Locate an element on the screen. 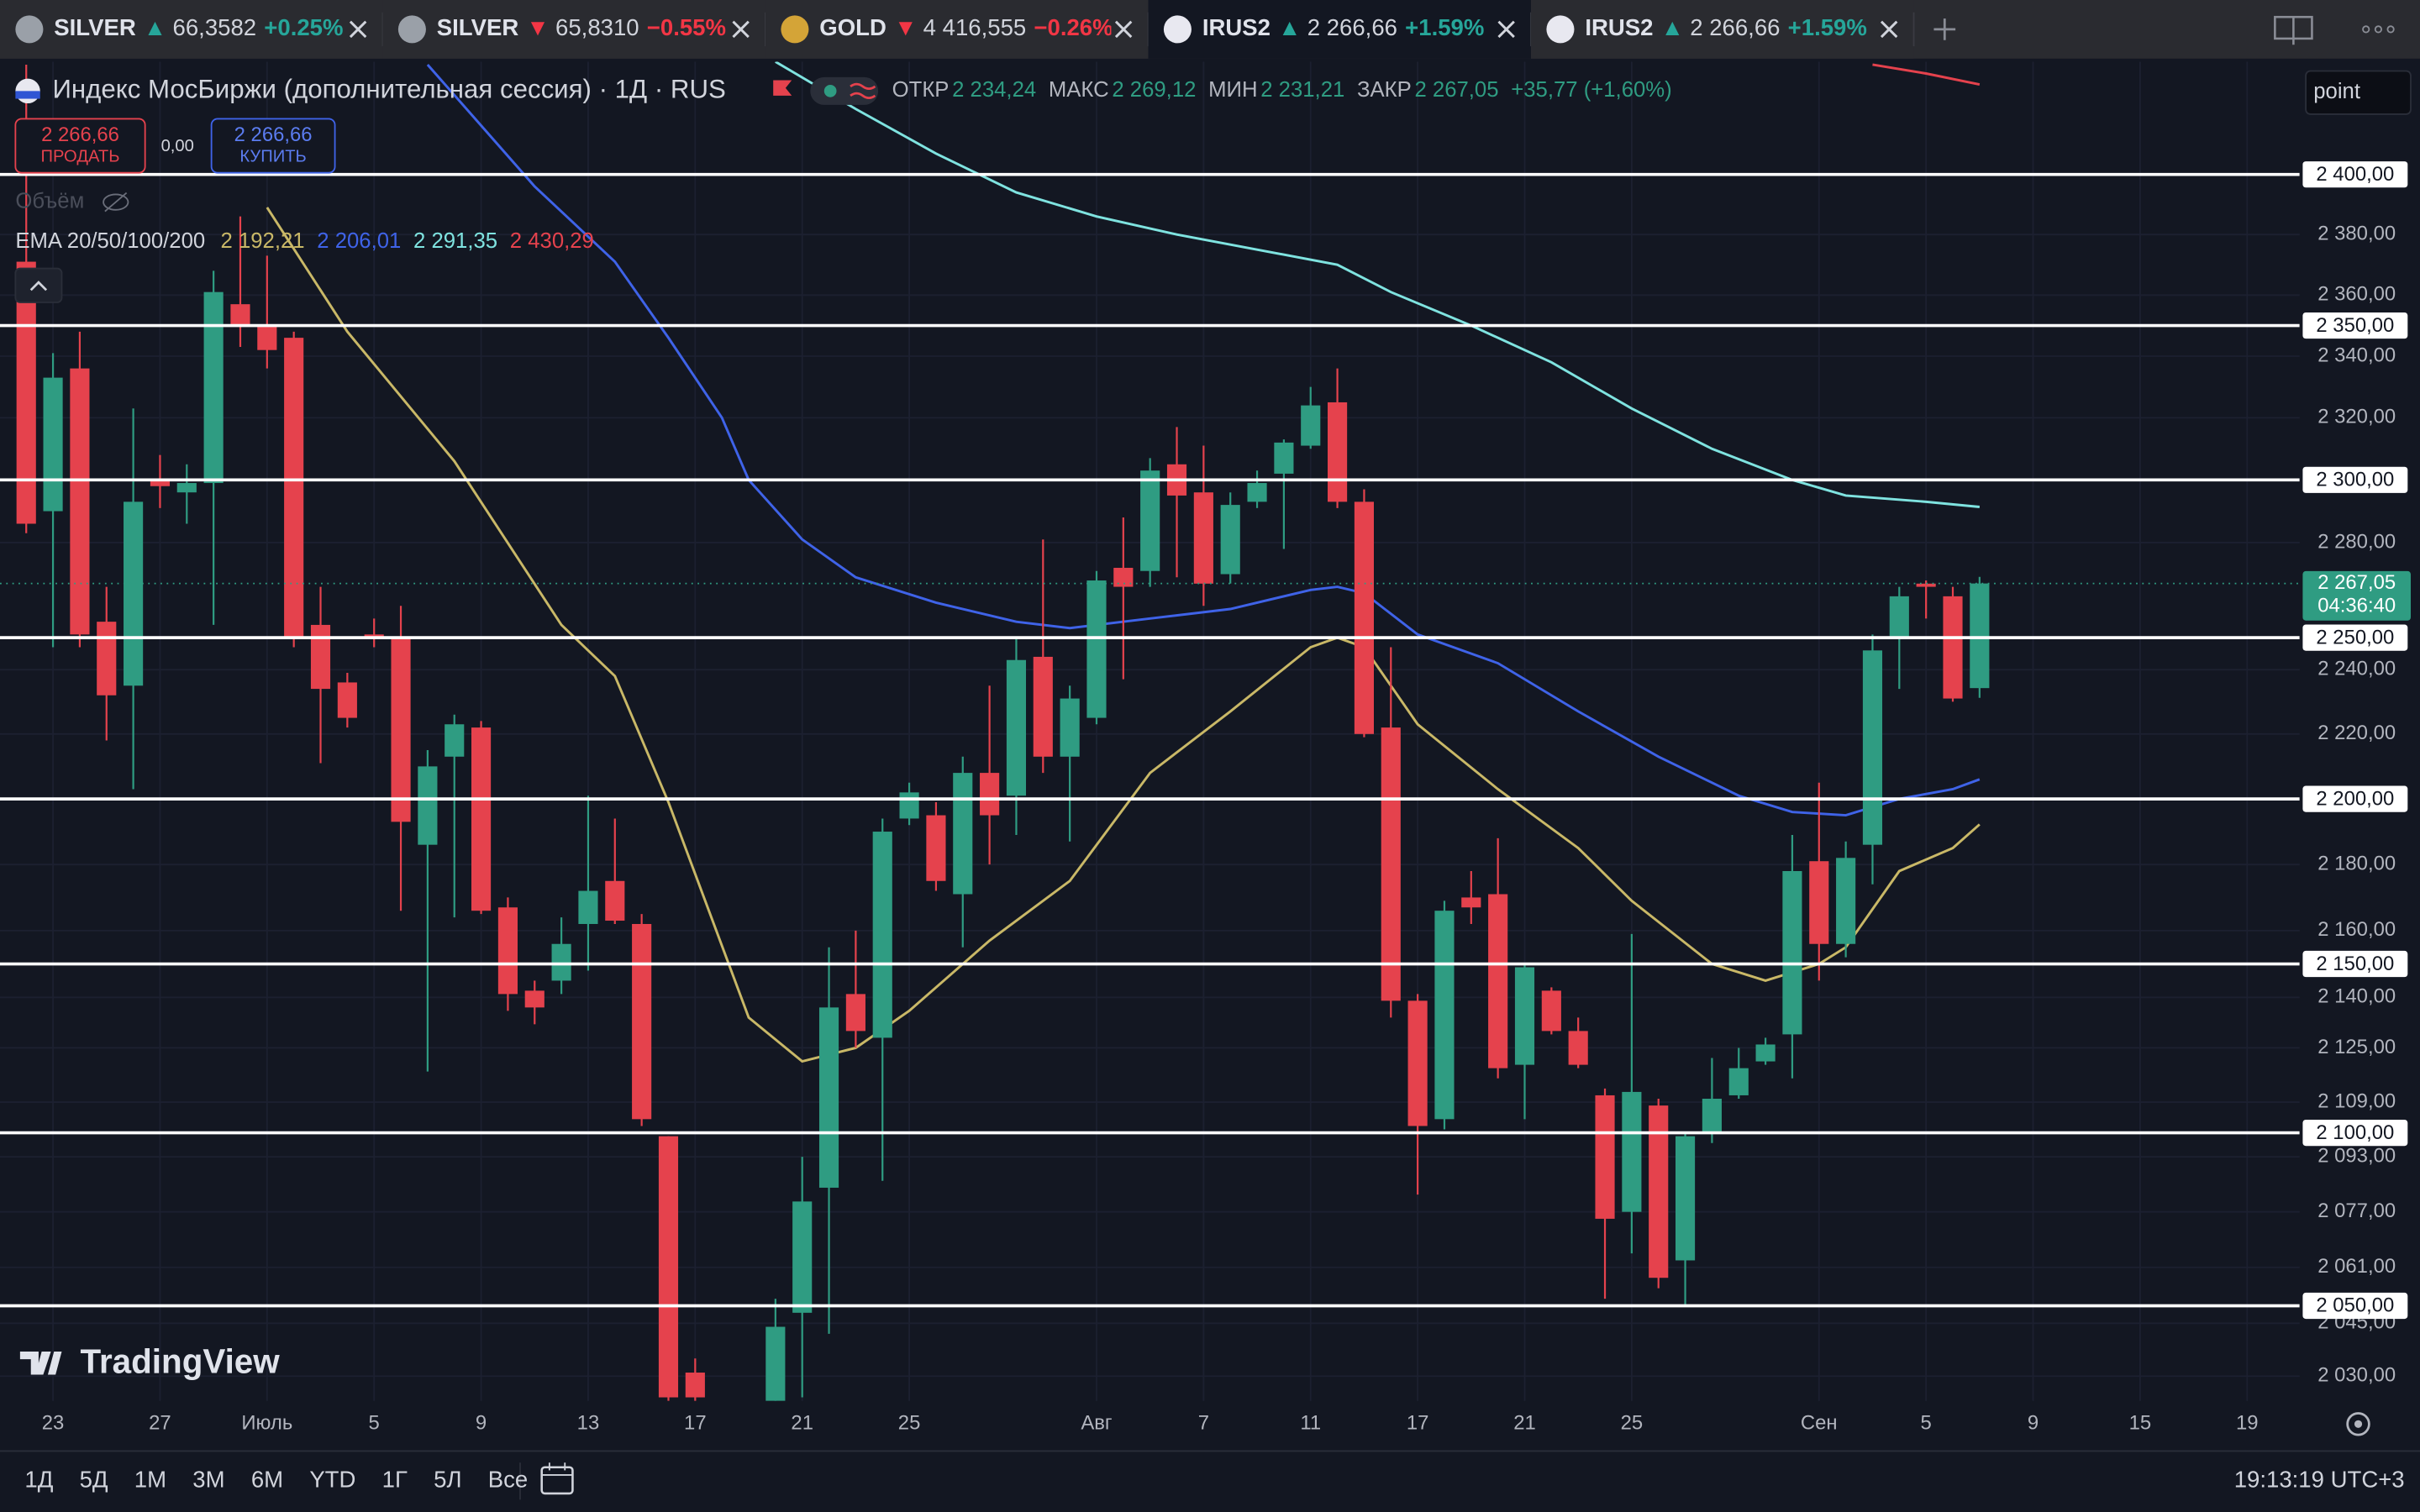 The height and width of the screenshot is (1512, 2420). y-tick-label: 2 280,00 is located at coordinates (2356, 541).